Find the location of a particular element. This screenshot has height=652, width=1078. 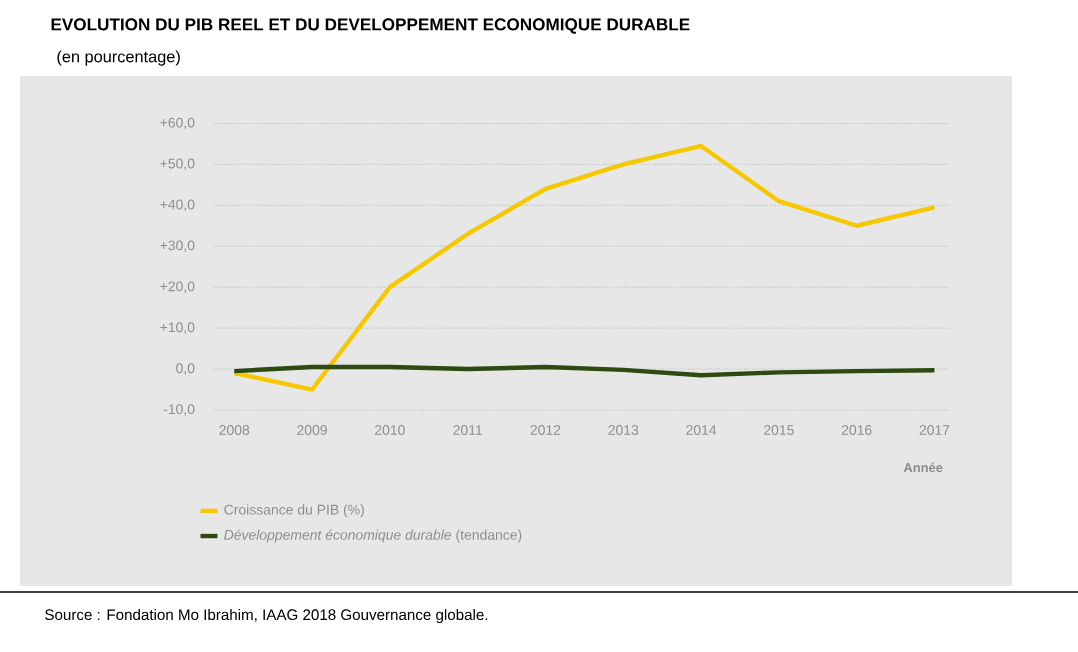

chart-subtitle: (en pourcentage) is located at coordinates (118, 58).